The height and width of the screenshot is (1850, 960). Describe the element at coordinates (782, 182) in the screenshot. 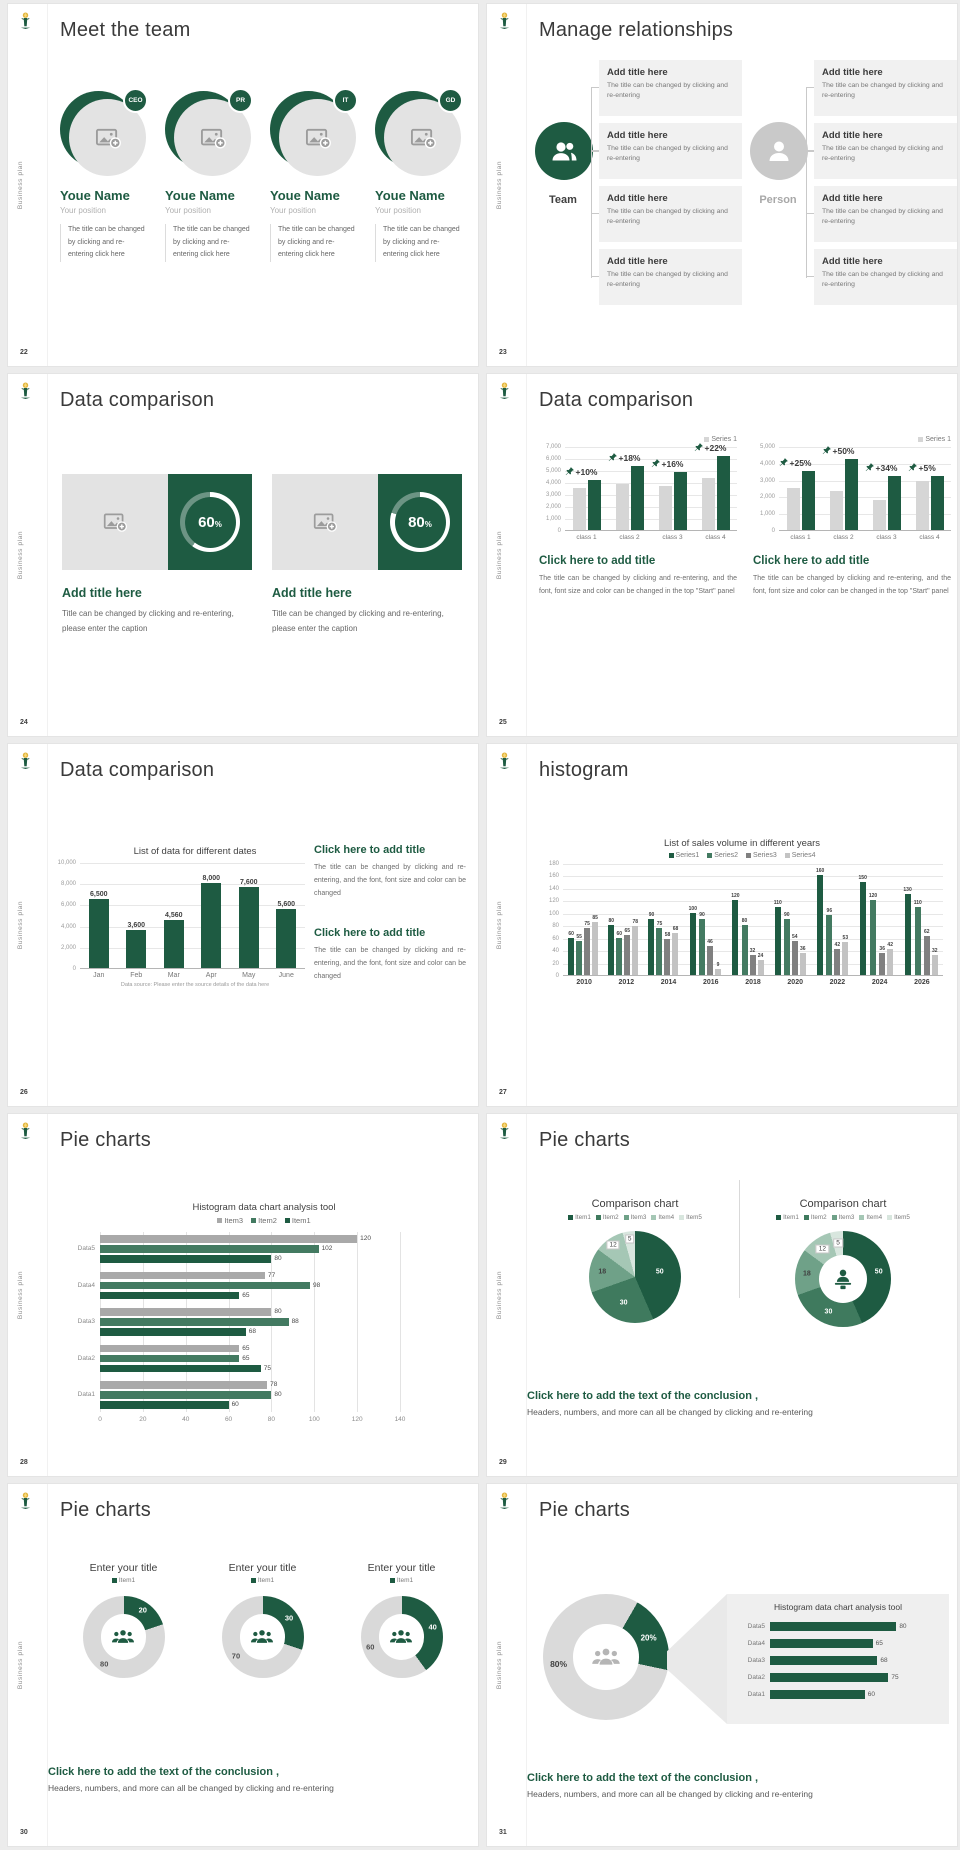

I see `group-person: Person` at that location.